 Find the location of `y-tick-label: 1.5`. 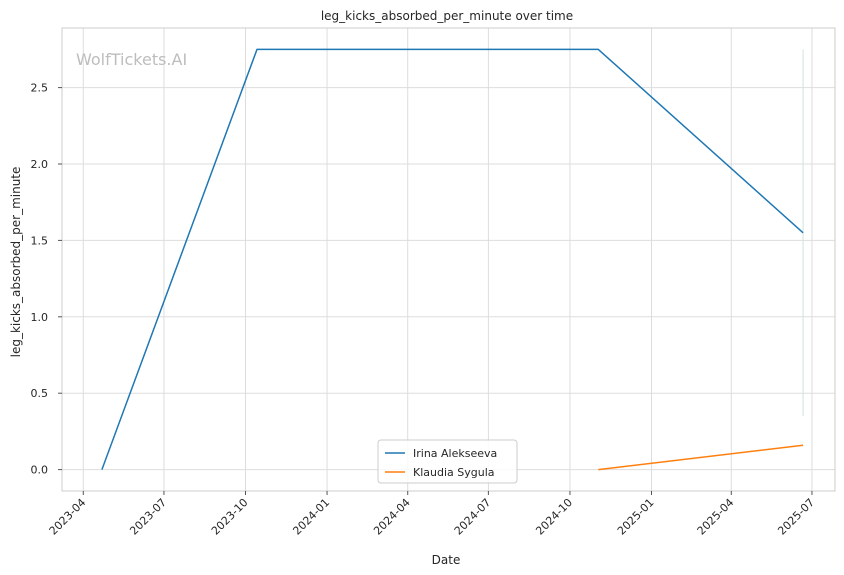

y-tick-label: 1.5 is located at coordinates (40, 240).